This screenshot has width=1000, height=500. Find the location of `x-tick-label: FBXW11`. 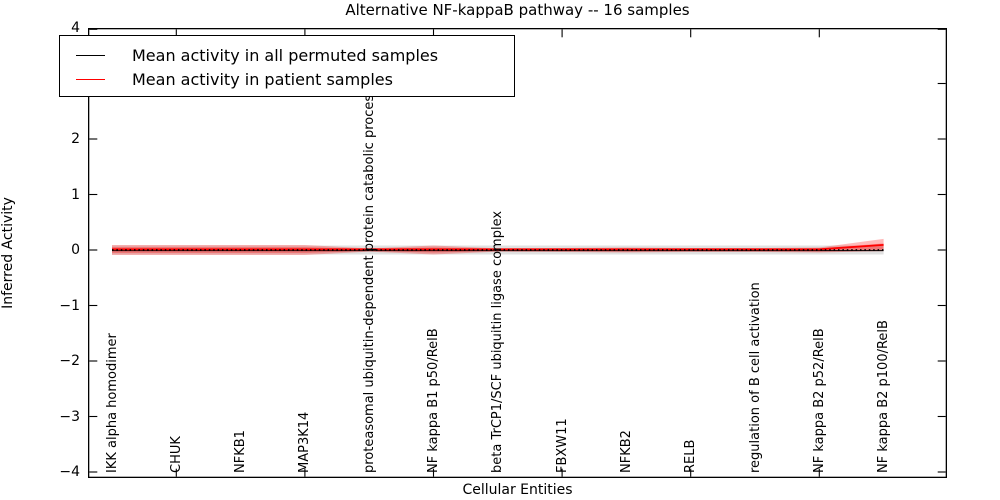

x-tick-label: FBXW11 is located at coordinates (562, 445).